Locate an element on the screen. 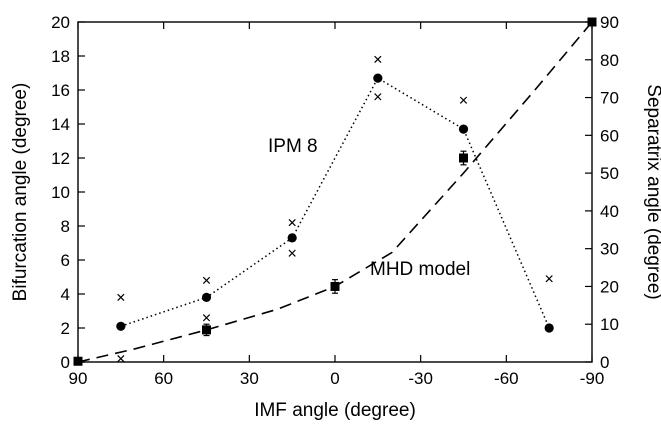 The width and height of the screenshot is (661, 424). y-tick-label: 10 is located at coordinates (60, 192).